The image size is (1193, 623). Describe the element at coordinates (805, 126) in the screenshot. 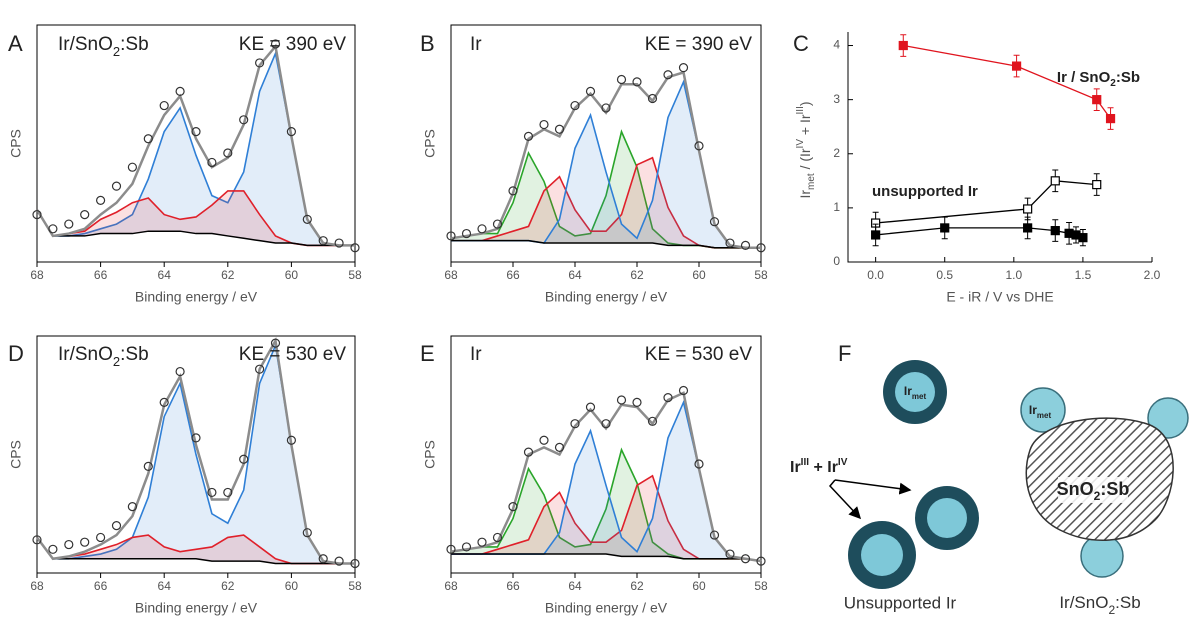

I see `label-part: + Ir` at that location.